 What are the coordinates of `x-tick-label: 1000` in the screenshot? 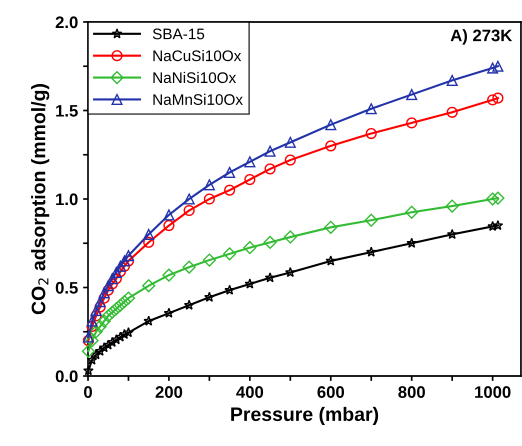 It's located at (492, 392).